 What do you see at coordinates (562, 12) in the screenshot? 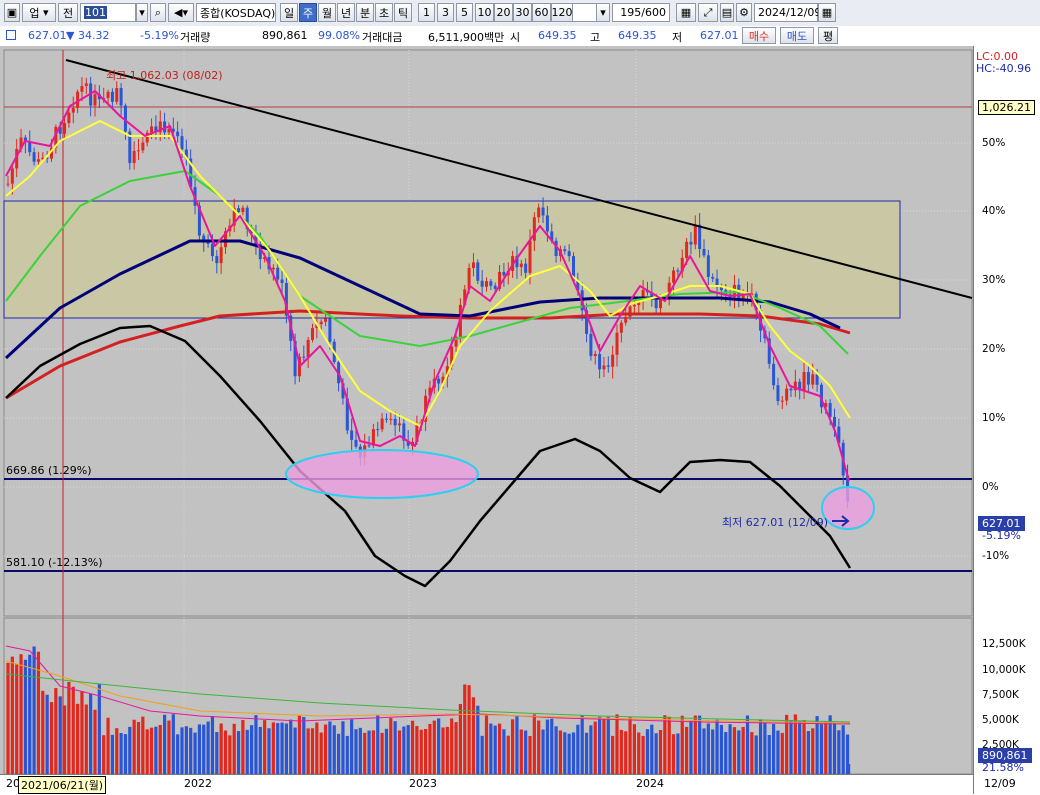
I see `interval-button-7: 120` at bounding box center [562, 12].